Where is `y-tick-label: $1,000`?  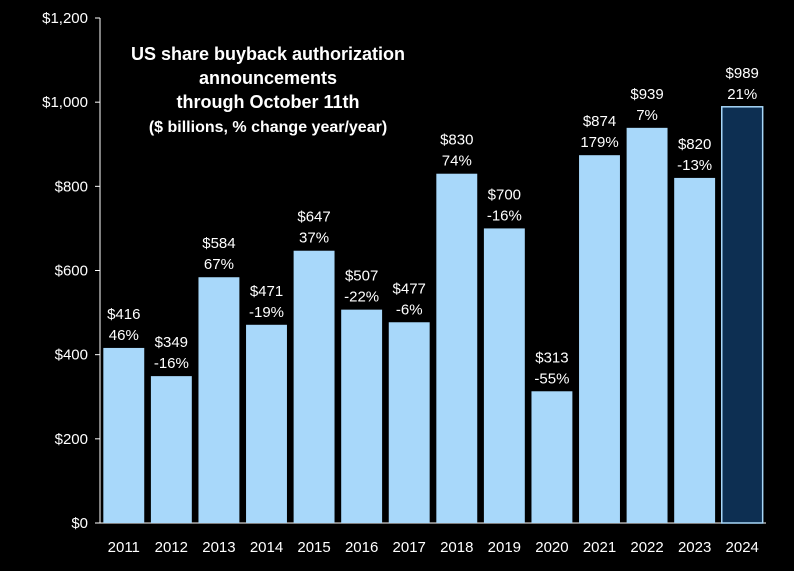 y-tick-label: $1,000 is located at coordinates (65, 102).